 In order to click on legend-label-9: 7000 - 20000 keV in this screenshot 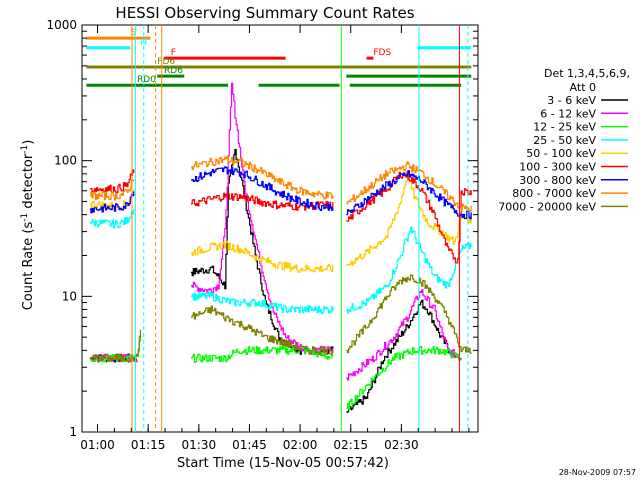, I will do `click(547, 206)`.